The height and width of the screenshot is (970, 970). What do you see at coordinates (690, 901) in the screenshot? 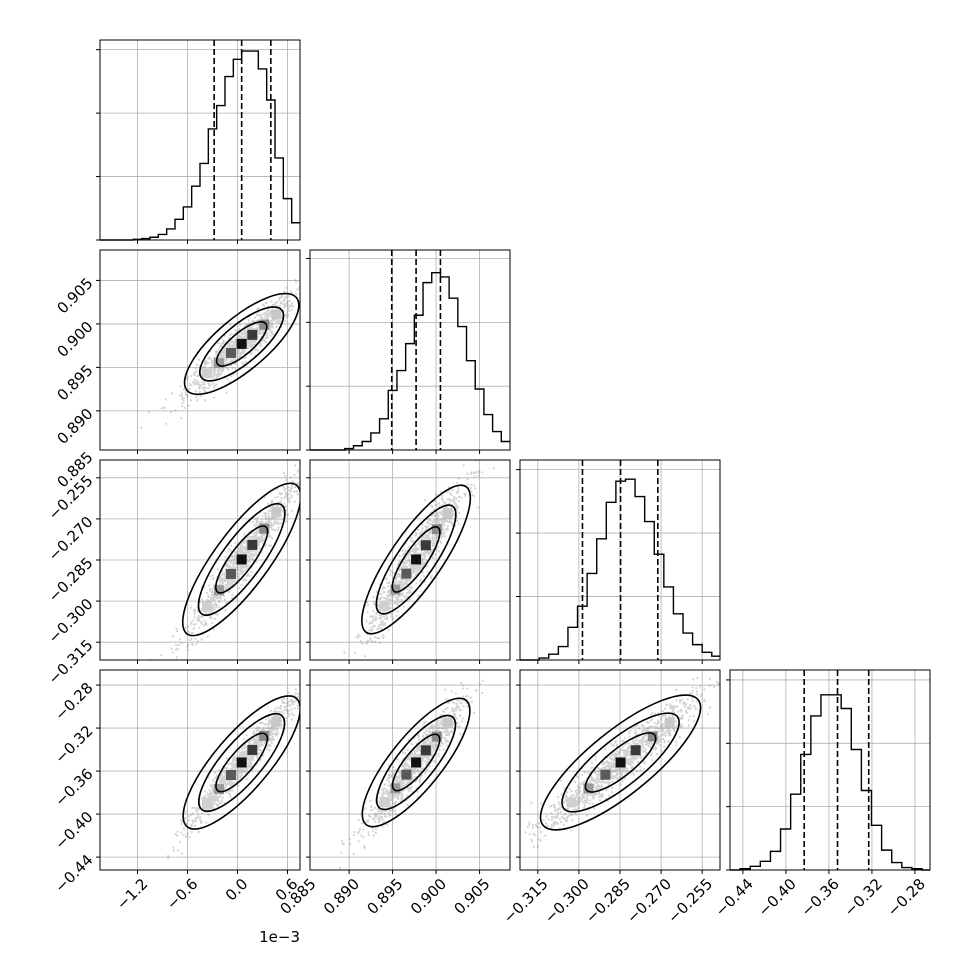
I see `x-tick-label: −0.255` at bounding box center [690, 901].